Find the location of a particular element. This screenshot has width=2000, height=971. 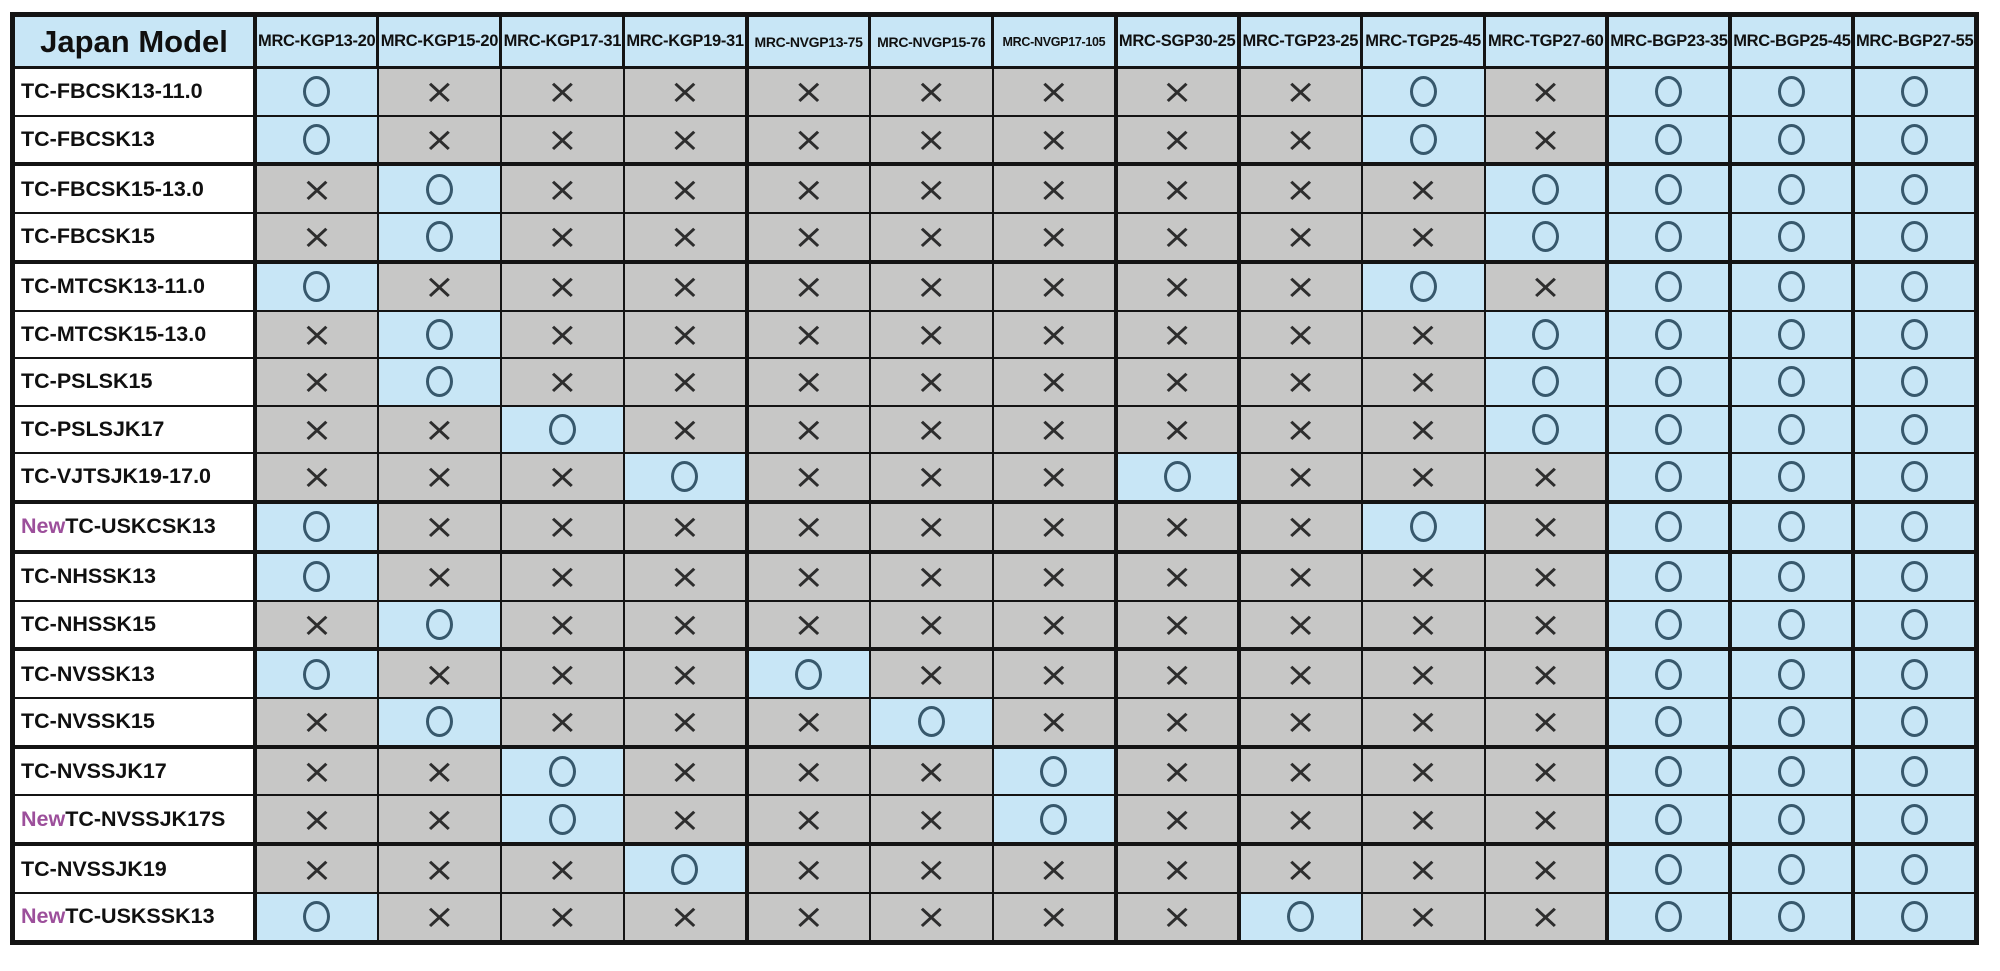

model-label: TC-MTCSK15-13.0 is located at coordinates (134, 334).